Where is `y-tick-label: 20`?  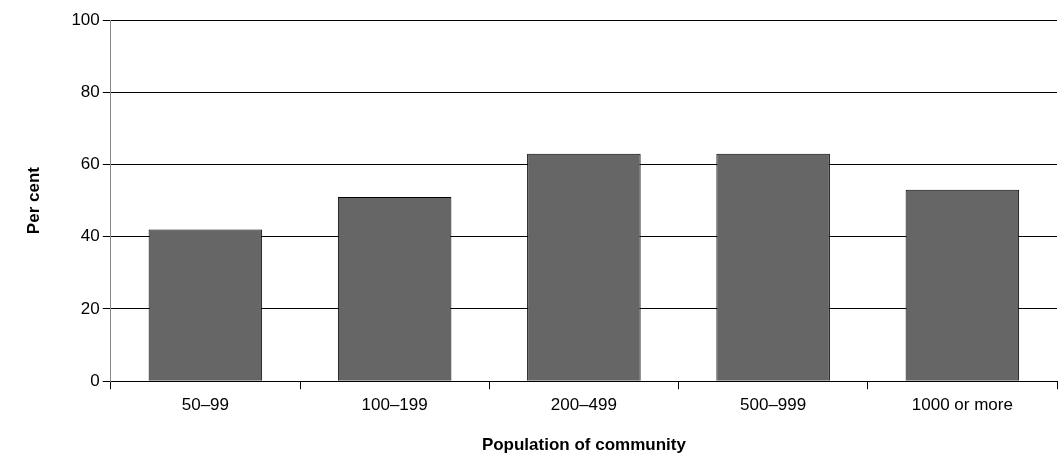
y-tick-label: 20 is located at coordinates (90, 308).